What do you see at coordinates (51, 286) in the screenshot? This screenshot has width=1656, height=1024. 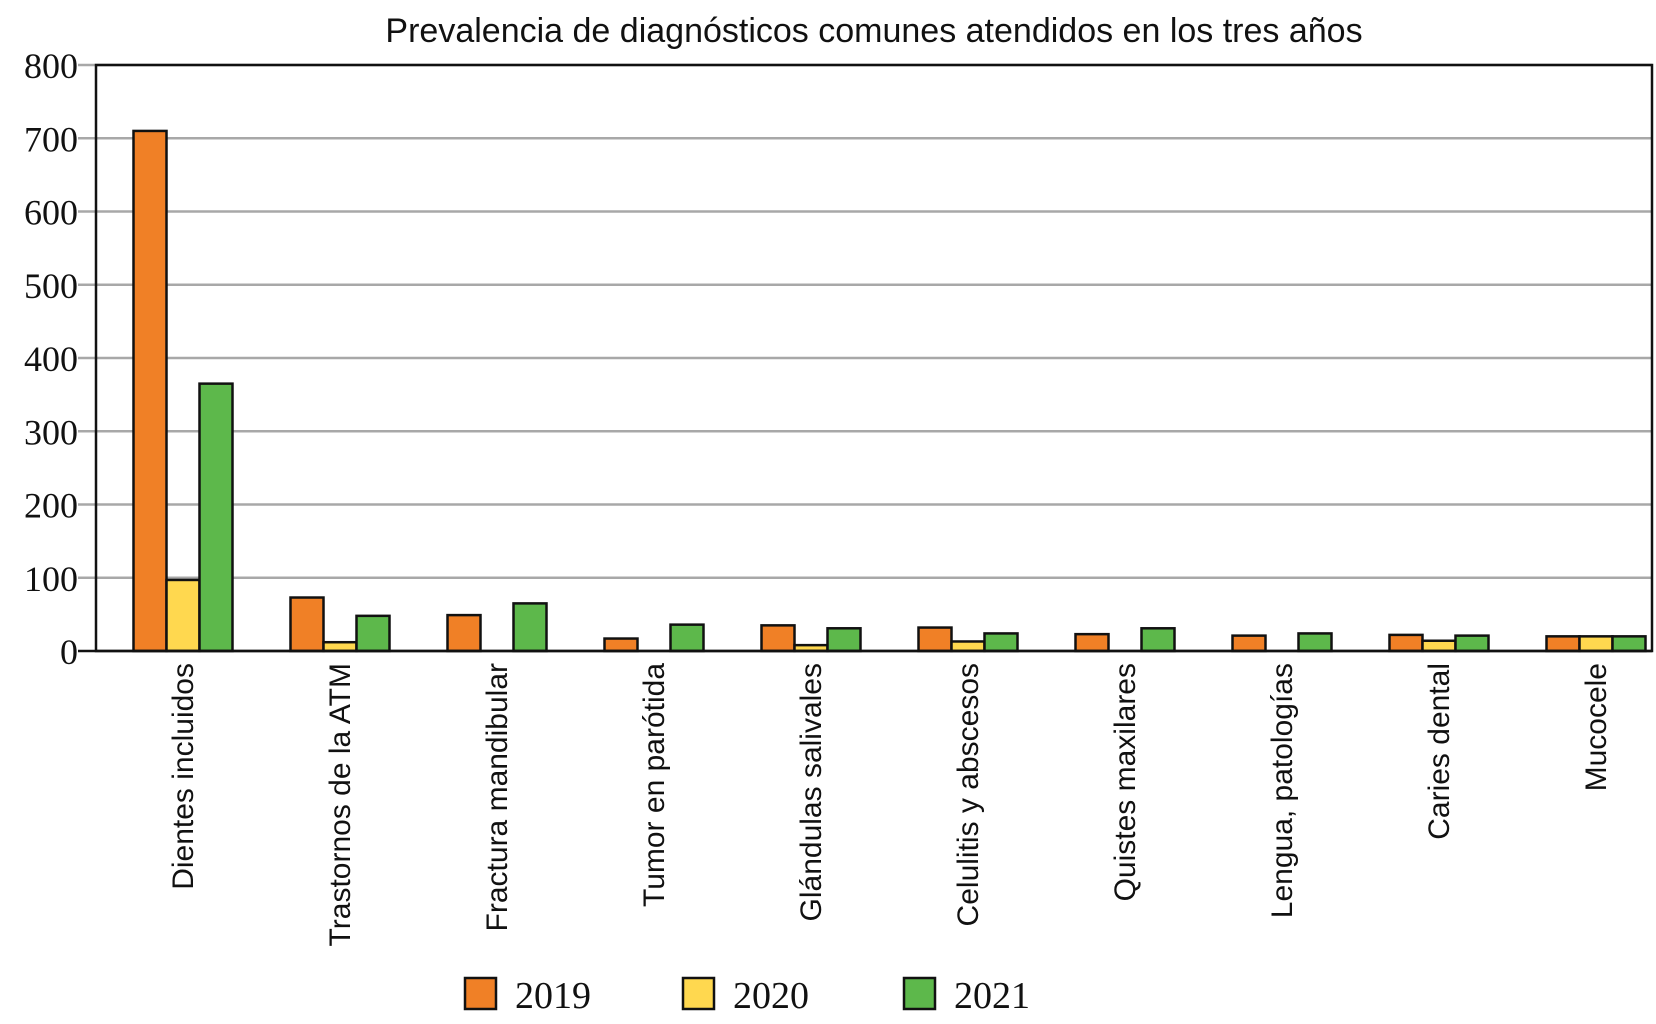 I see `y-tick-label: 500` at bounding box center [51, 286].